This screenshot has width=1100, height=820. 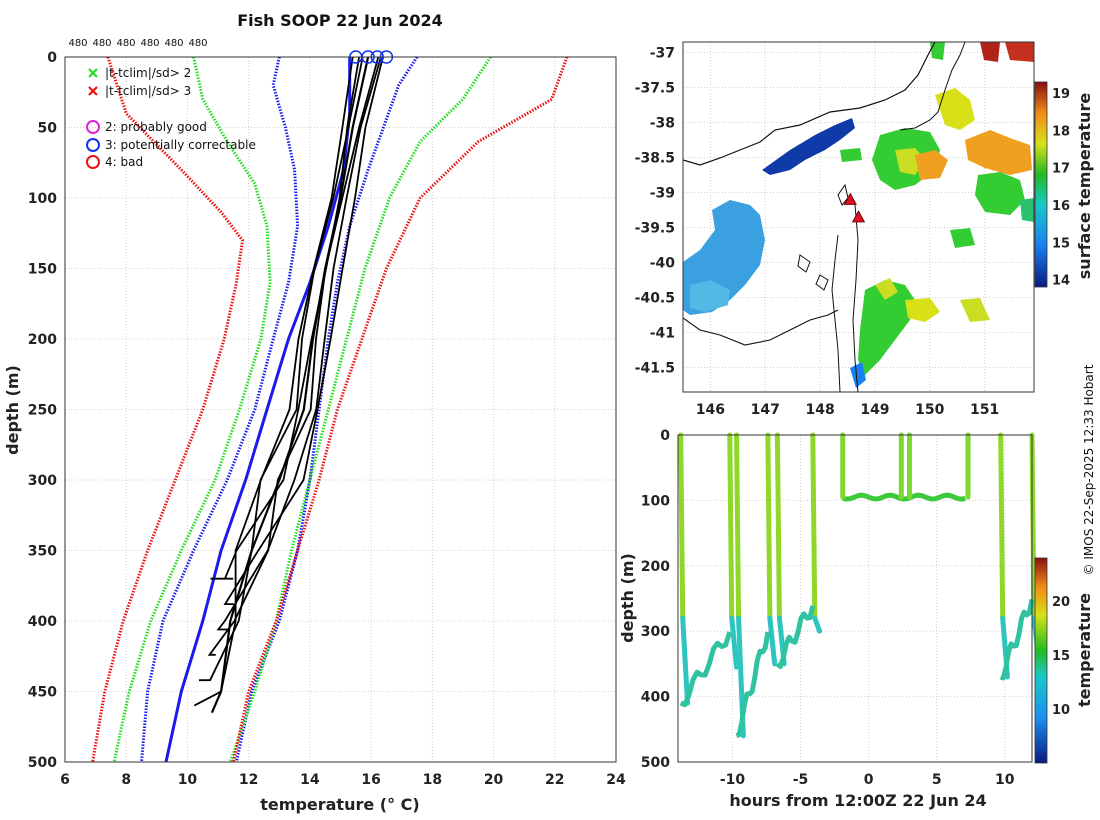 I want to click on map-y-tick-label: -38.5, so click(x=655, y=159).